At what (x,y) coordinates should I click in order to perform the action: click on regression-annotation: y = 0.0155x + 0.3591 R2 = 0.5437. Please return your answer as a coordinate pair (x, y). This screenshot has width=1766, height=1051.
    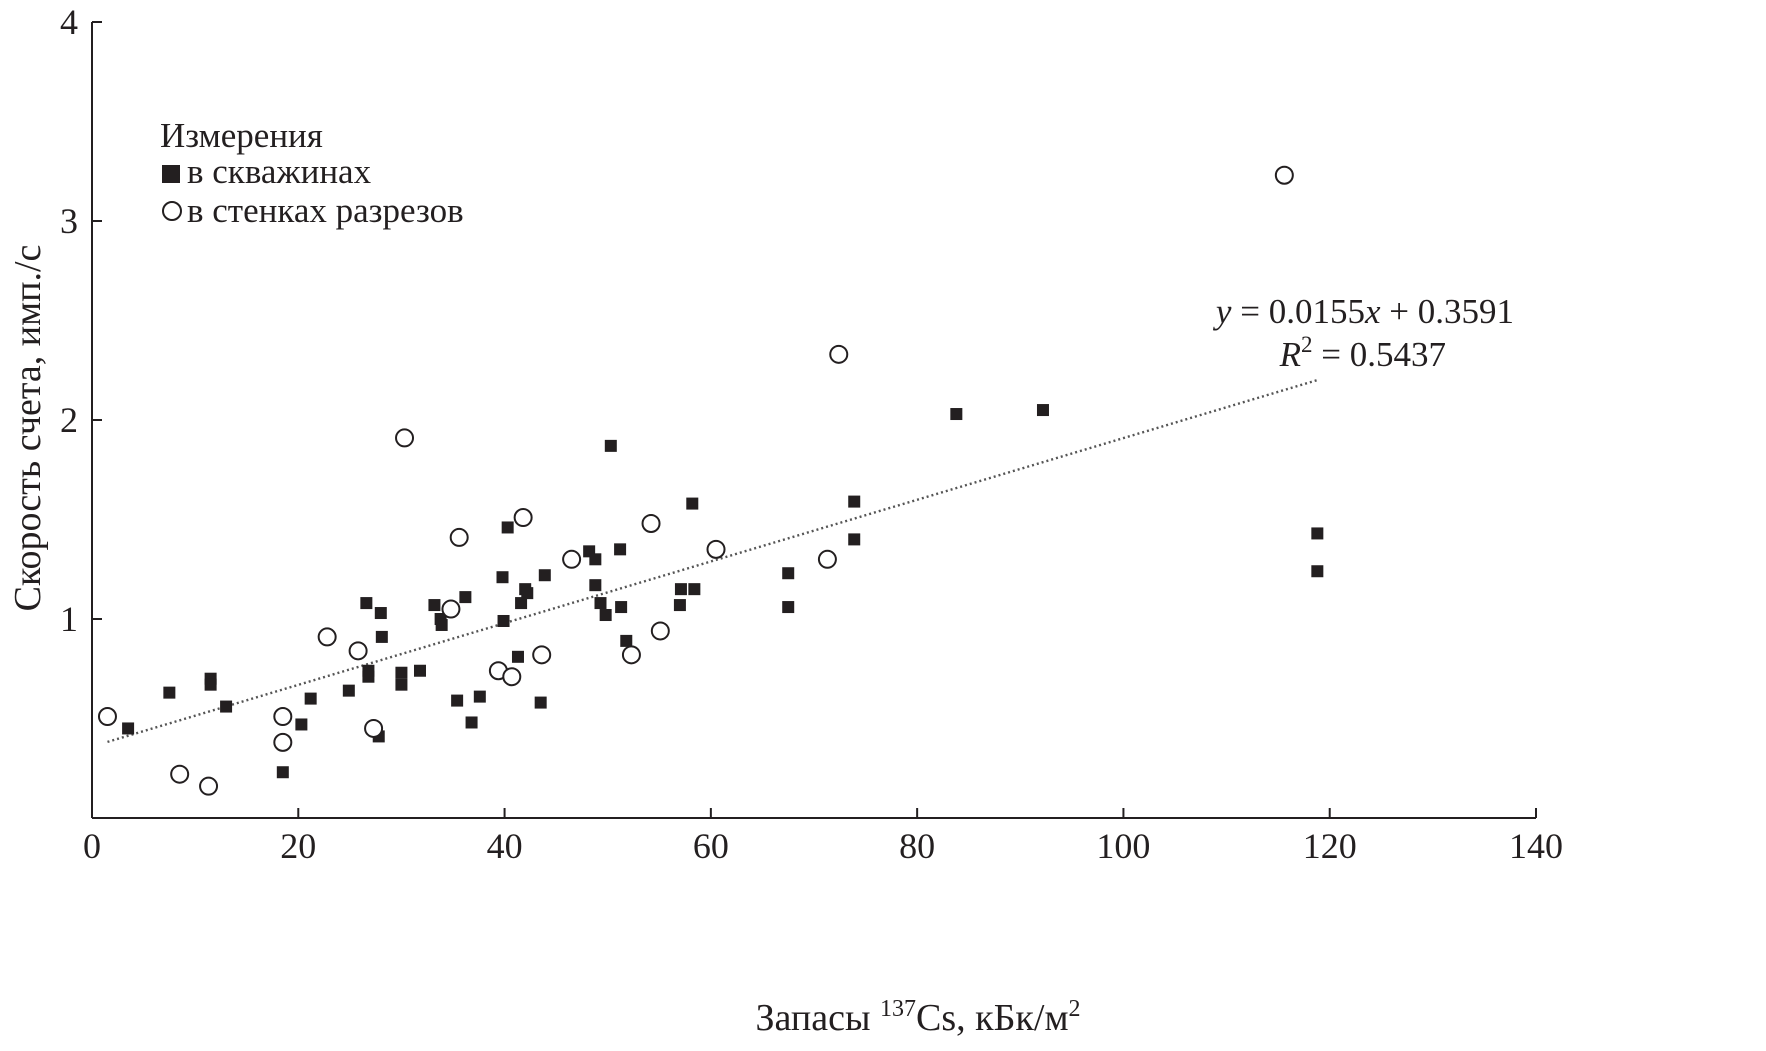
    Looking at the image, I should click on (1363, 333).